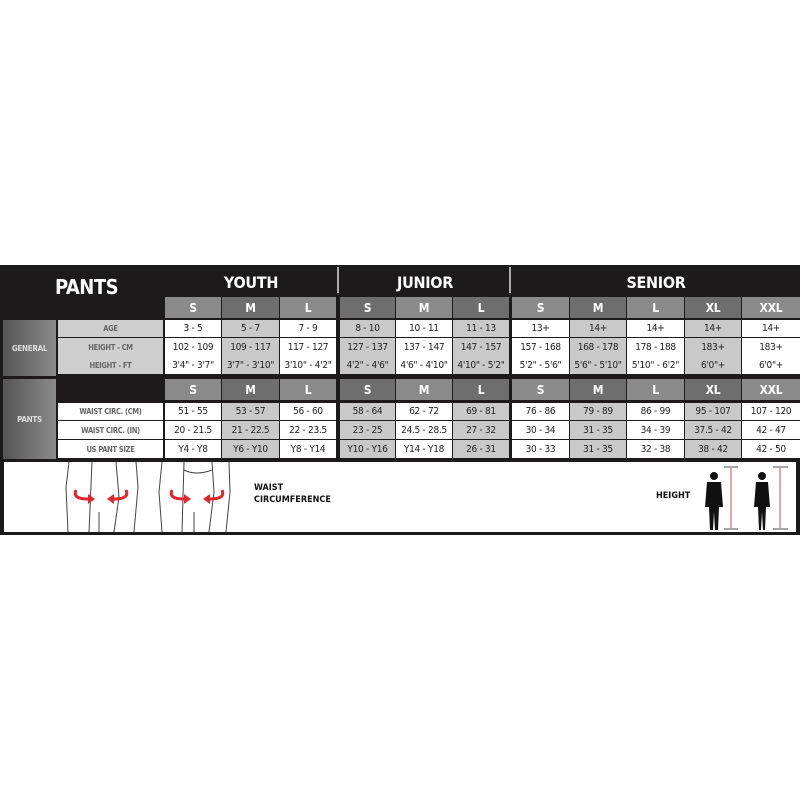 The height and width of the screenshot is (800, 800). Describe the element at coordinates (771, 430) in the screenshot. I see `table-cell: 42 - 47` at that location.